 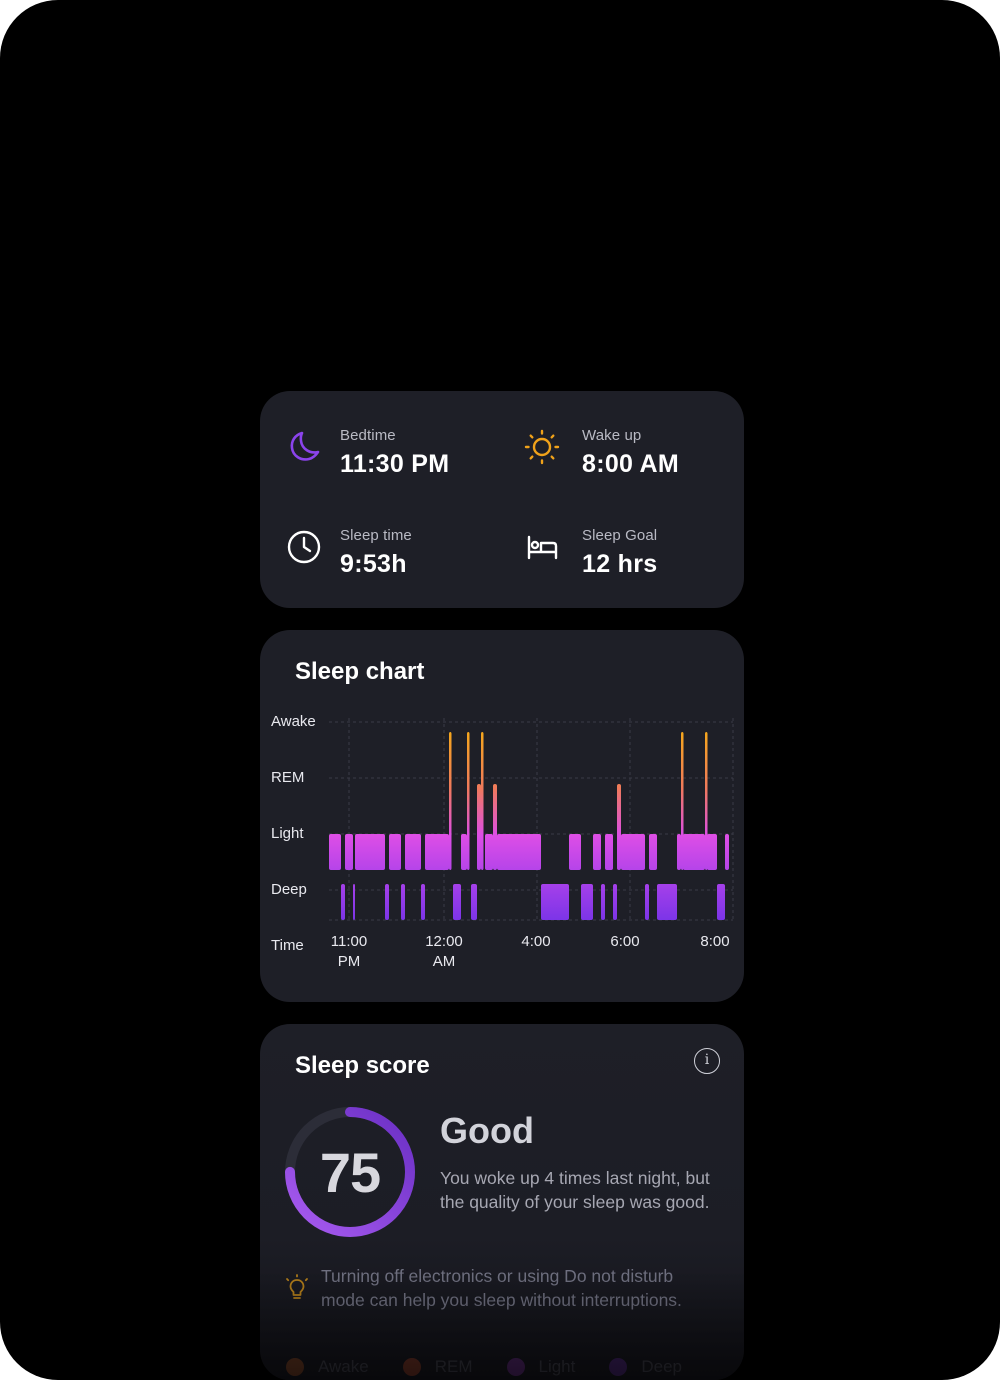 I want to click on legend-rem: REM, so click(x=437, y=1367).